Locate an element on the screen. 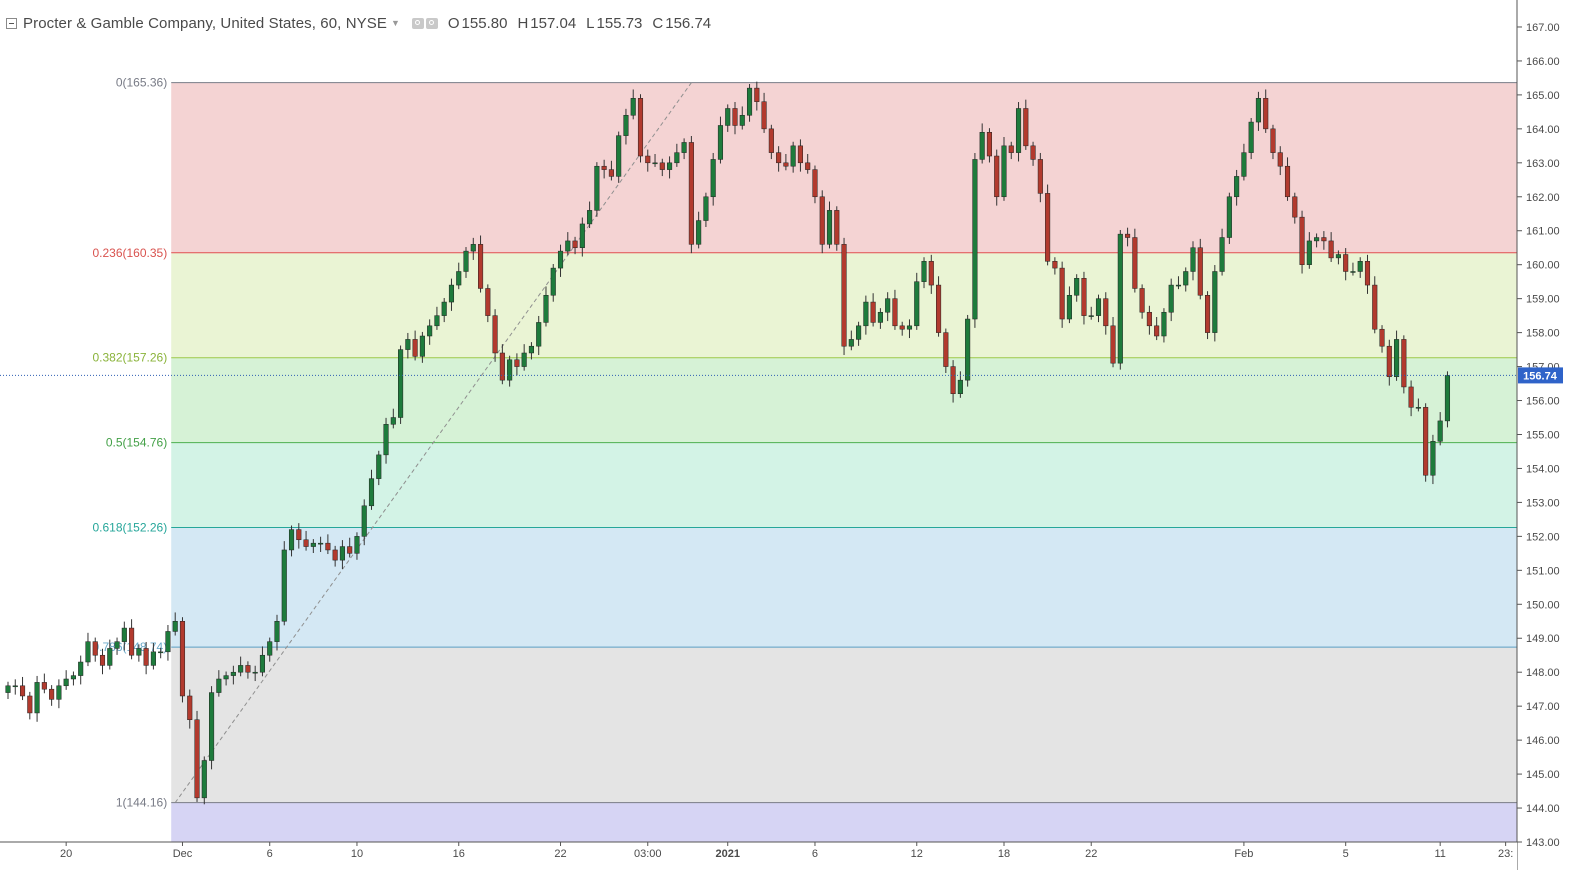 This screenshot has height=875, width=1579. fib-zone-0.618 is located at coordinates (844, 587).